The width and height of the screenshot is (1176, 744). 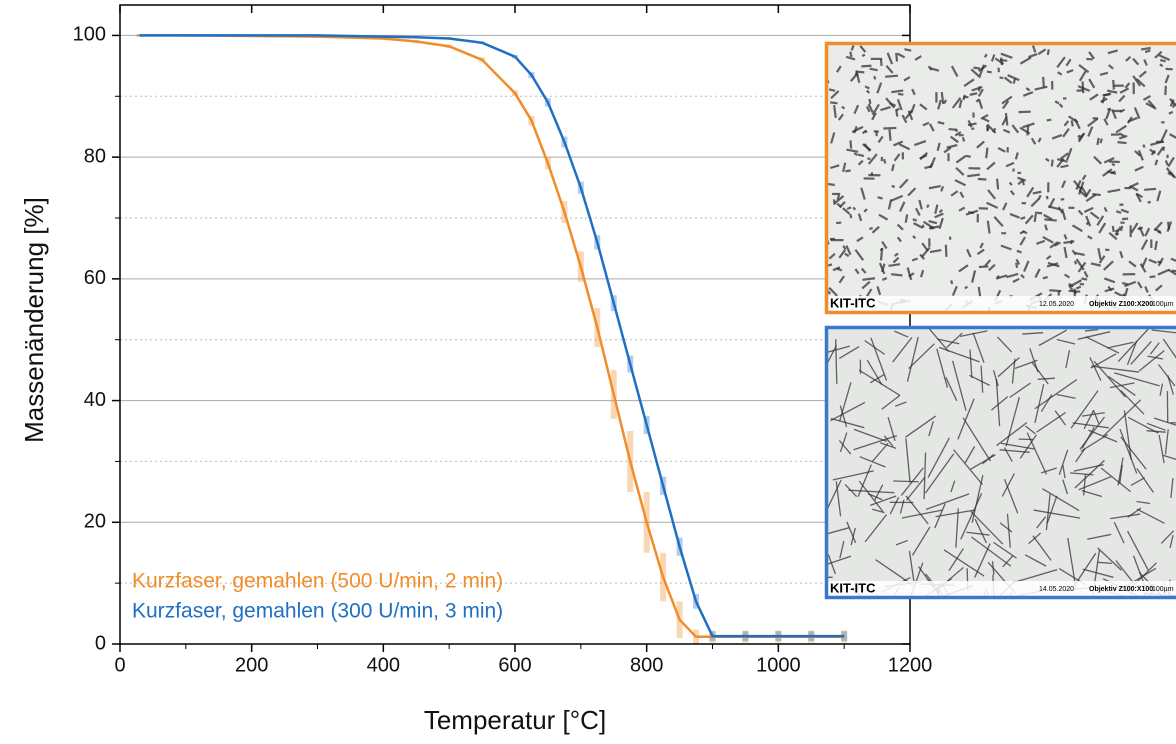 What do you see at coordinates (95, 278) in the screenshot?
I see `y-tick-label: 60` at bounding box center [95, 278].